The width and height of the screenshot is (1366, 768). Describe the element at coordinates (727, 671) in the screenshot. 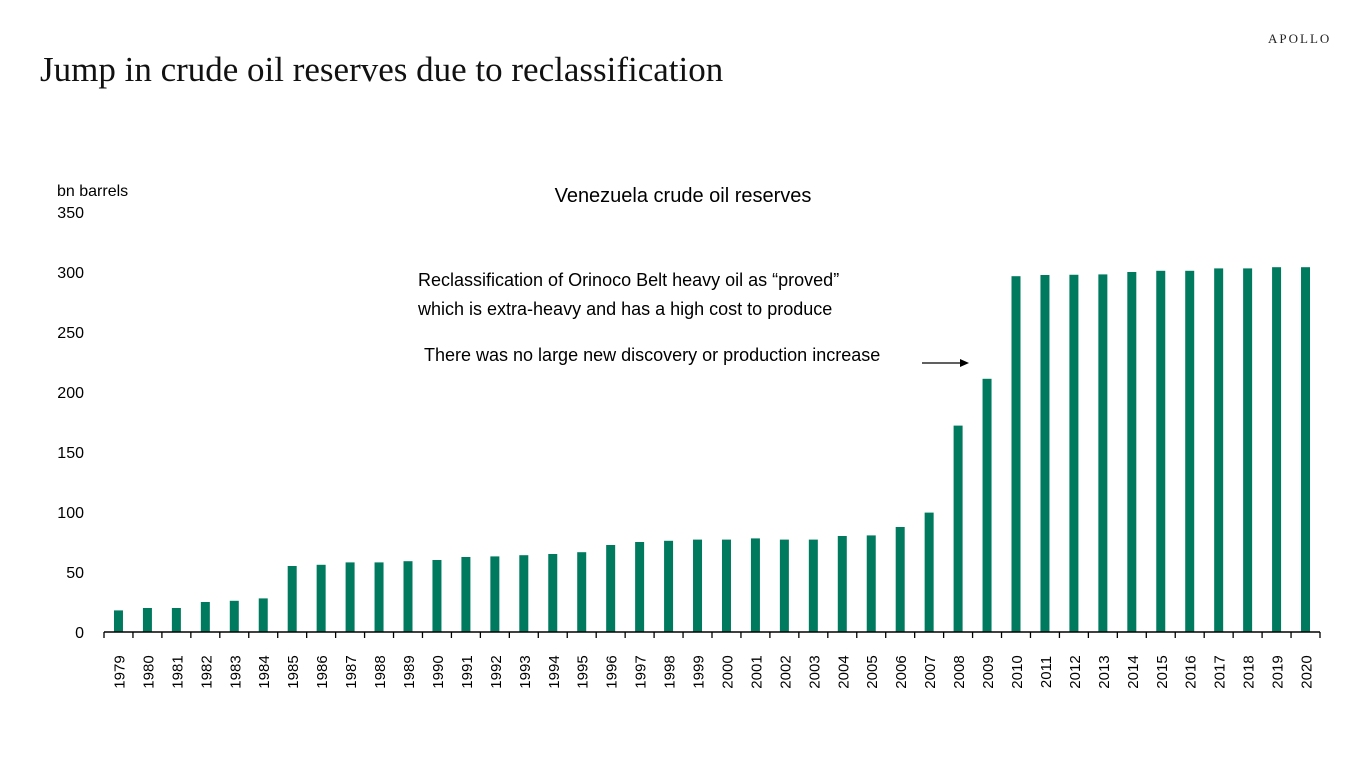

I see `x-tick-label: 2000` at that location.